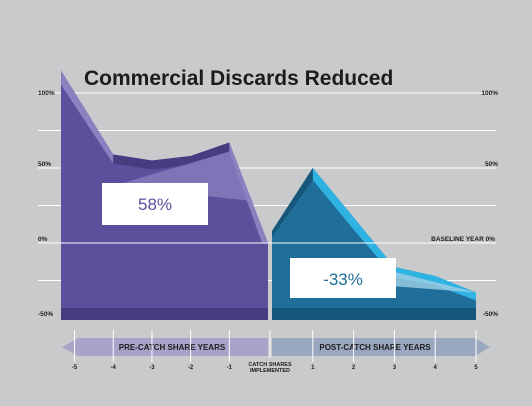  What do you see at coordinates (395, 368) in the screenshot?
I see `x-tick-label: 3` at bounding box center [395, 368].